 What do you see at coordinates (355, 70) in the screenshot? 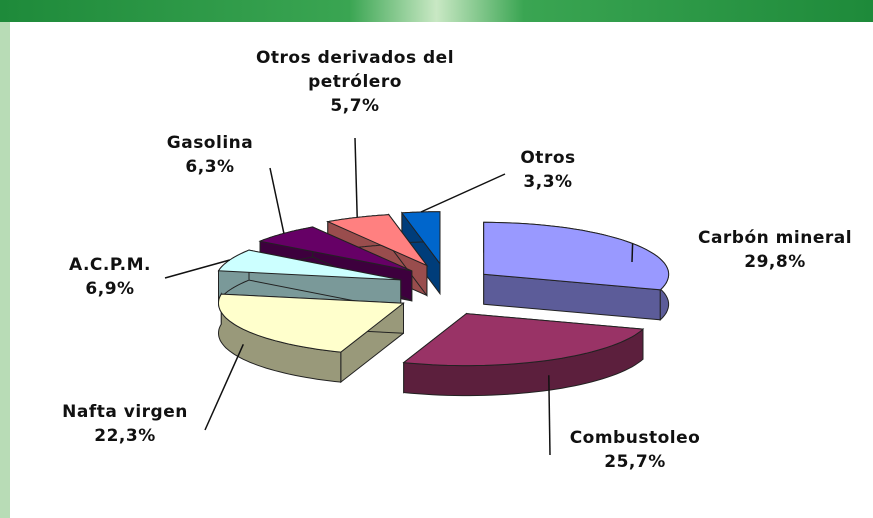
I see `category-name: Otros derivados del petrólero` at bounding box center [355, 70].